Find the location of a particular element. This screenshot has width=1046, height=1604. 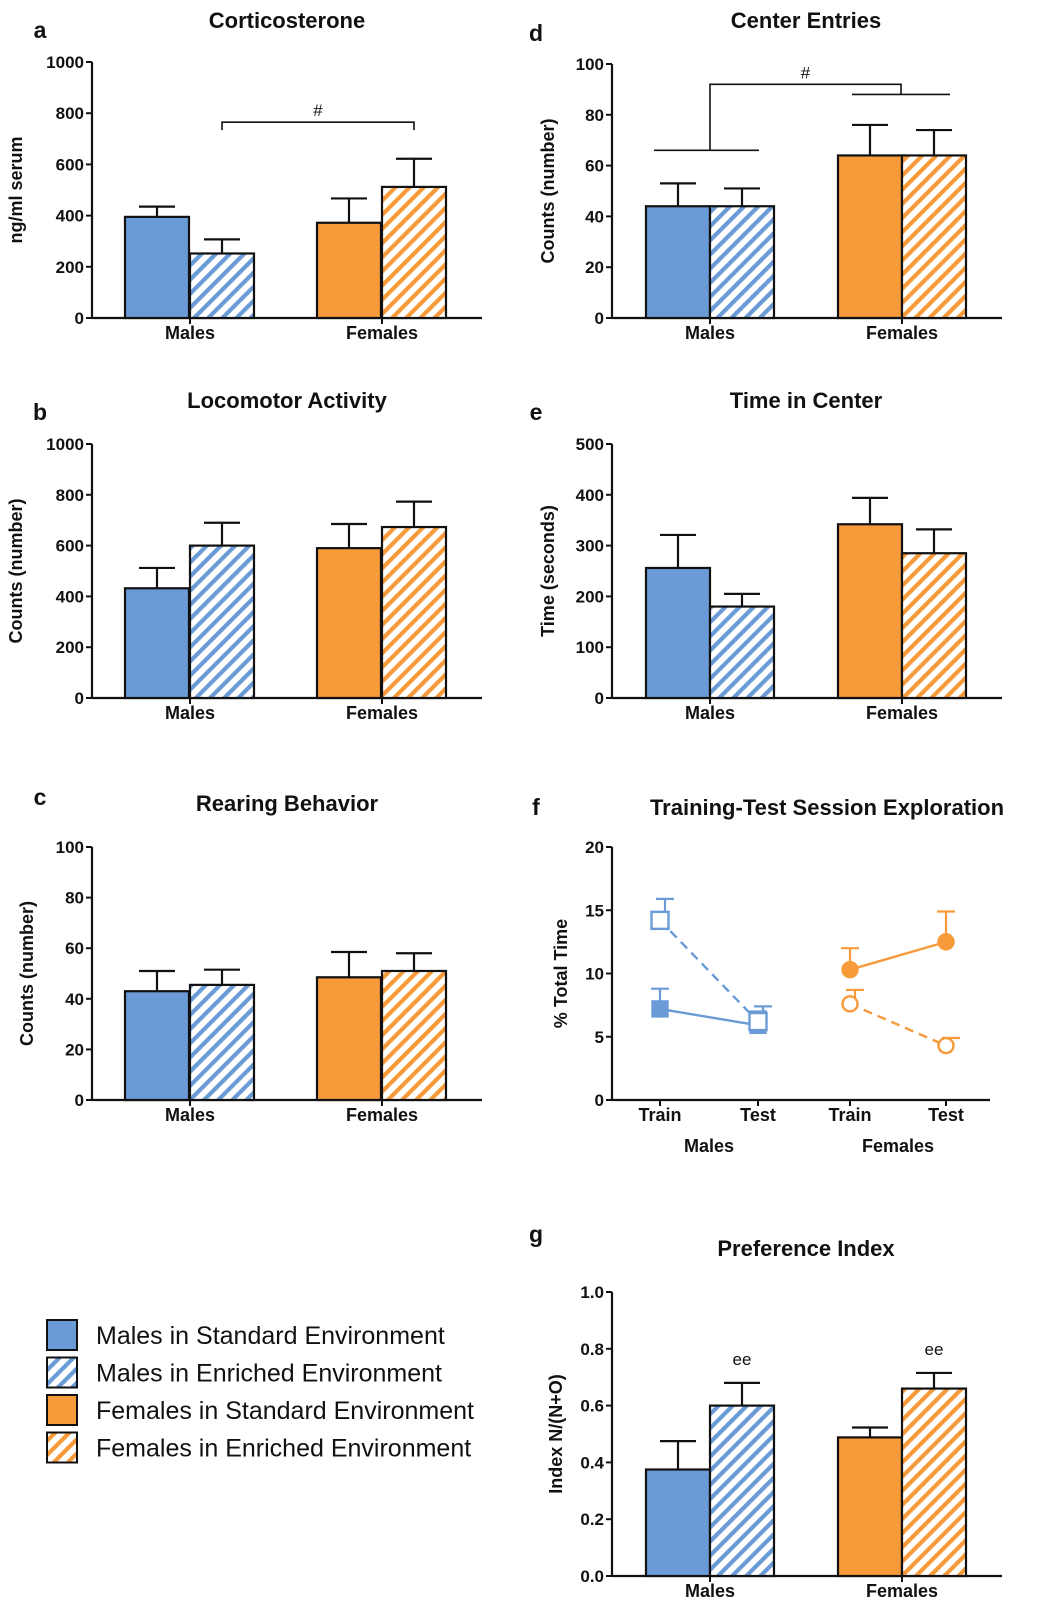

y-tick-label: 0.4 is located at coordinates (592, 1462).